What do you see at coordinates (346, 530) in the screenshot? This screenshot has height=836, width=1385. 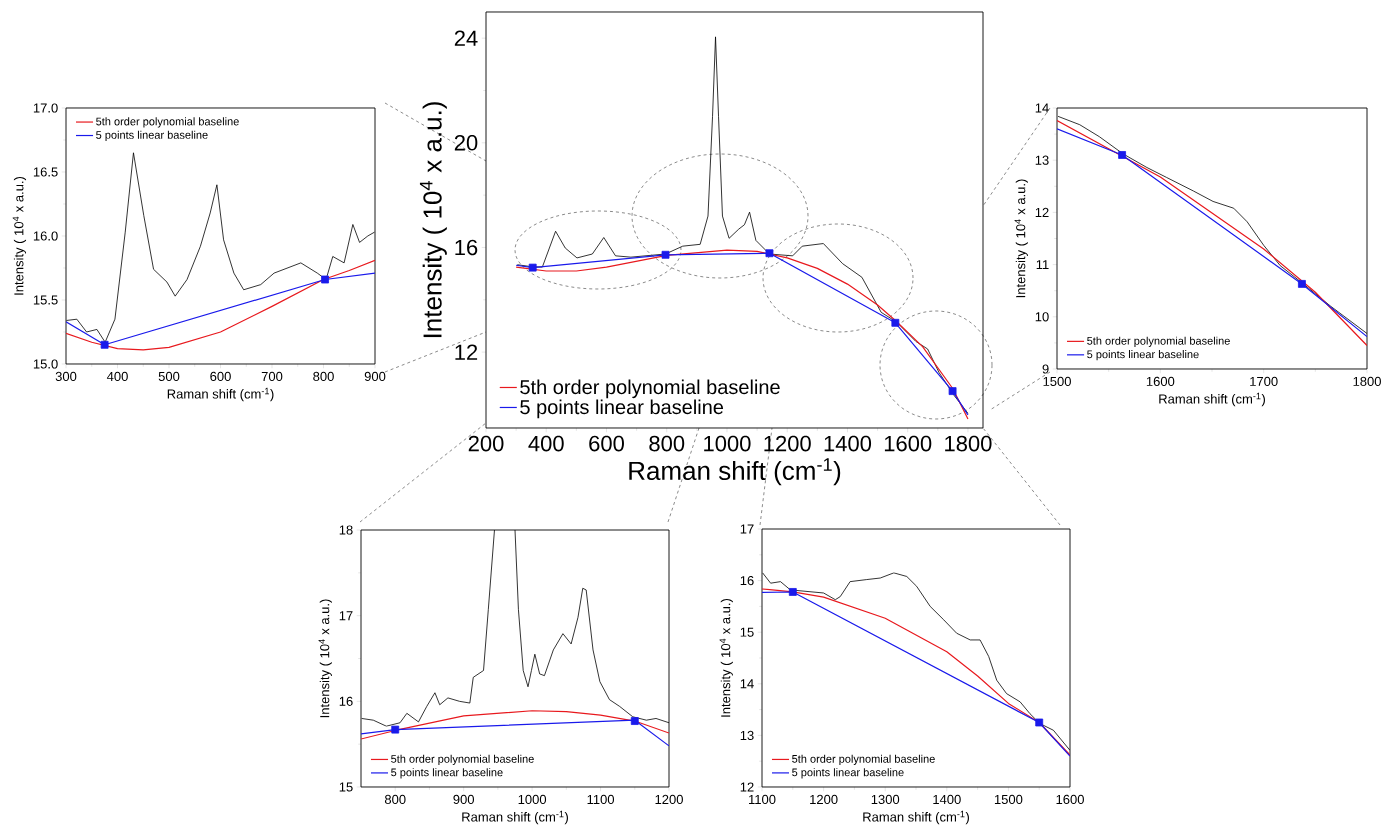 I see `y-tick-label: 18` at bounding box center [346, 530].